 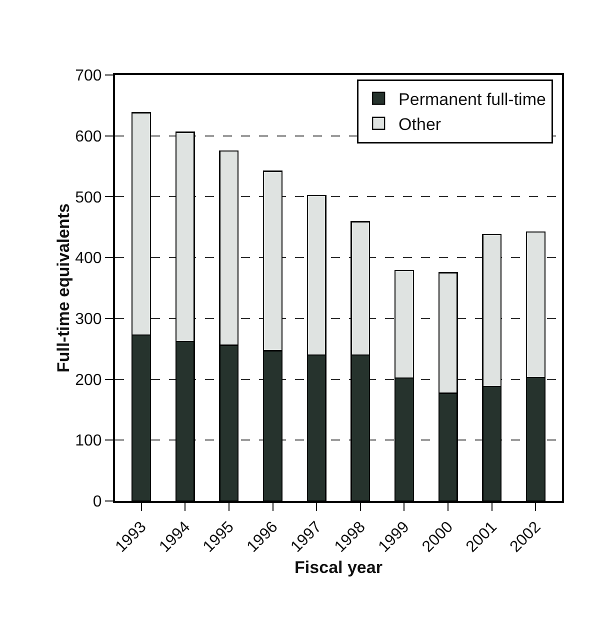 What do you see at coordinates (64, 288) in the screenshot?
I see `y-axis-title: Full-time equivalents` at bounding box center [64, 288].